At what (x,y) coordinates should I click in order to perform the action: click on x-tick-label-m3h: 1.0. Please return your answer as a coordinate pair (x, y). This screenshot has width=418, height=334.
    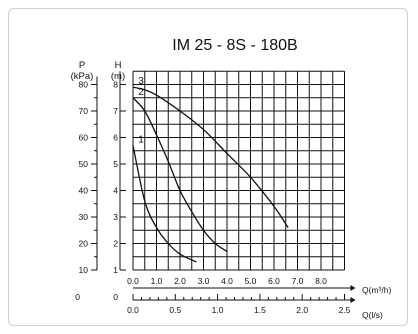
    Looking at the image, I should click on (157, 281).